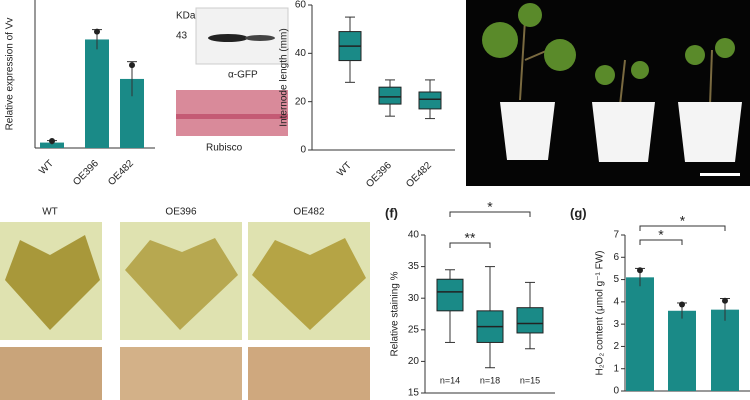  Describe the element at coordinates (391, 212) in the screenshot. I see `panel-label: (f)` at that location.